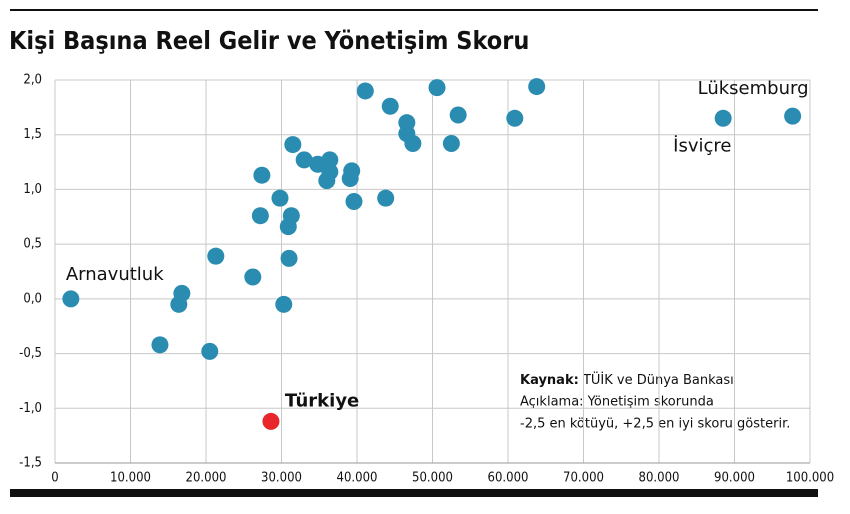 The width and height of the screenshot is (850, 514). I want to click on bottom-rule, so click(414, 493).